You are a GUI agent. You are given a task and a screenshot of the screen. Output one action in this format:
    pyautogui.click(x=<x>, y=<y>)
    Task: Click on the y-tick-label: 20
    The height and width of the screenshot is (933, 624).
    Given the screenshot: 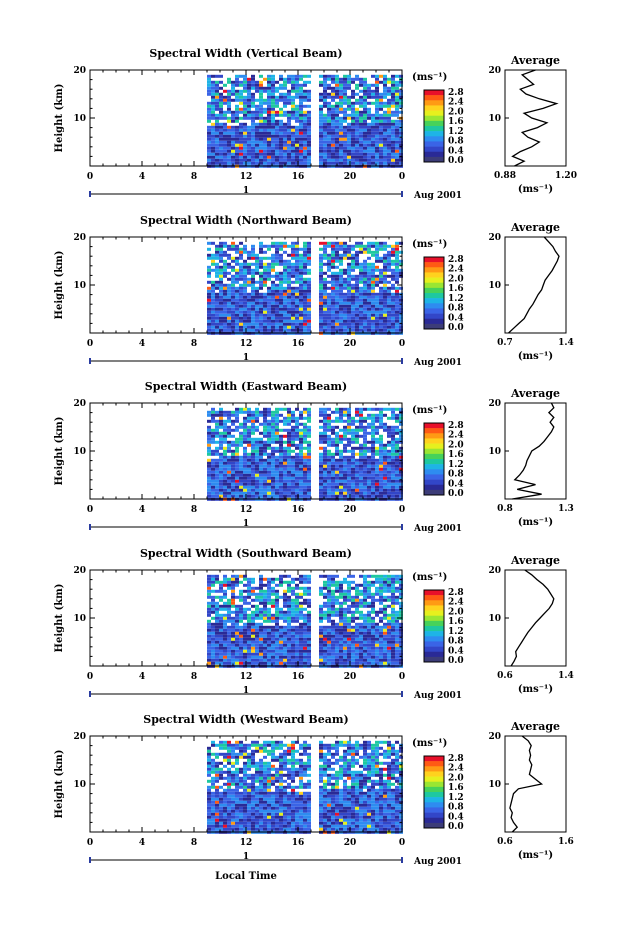 What is the action you would take?
    pyautogui.click(x=79, y=404)
    